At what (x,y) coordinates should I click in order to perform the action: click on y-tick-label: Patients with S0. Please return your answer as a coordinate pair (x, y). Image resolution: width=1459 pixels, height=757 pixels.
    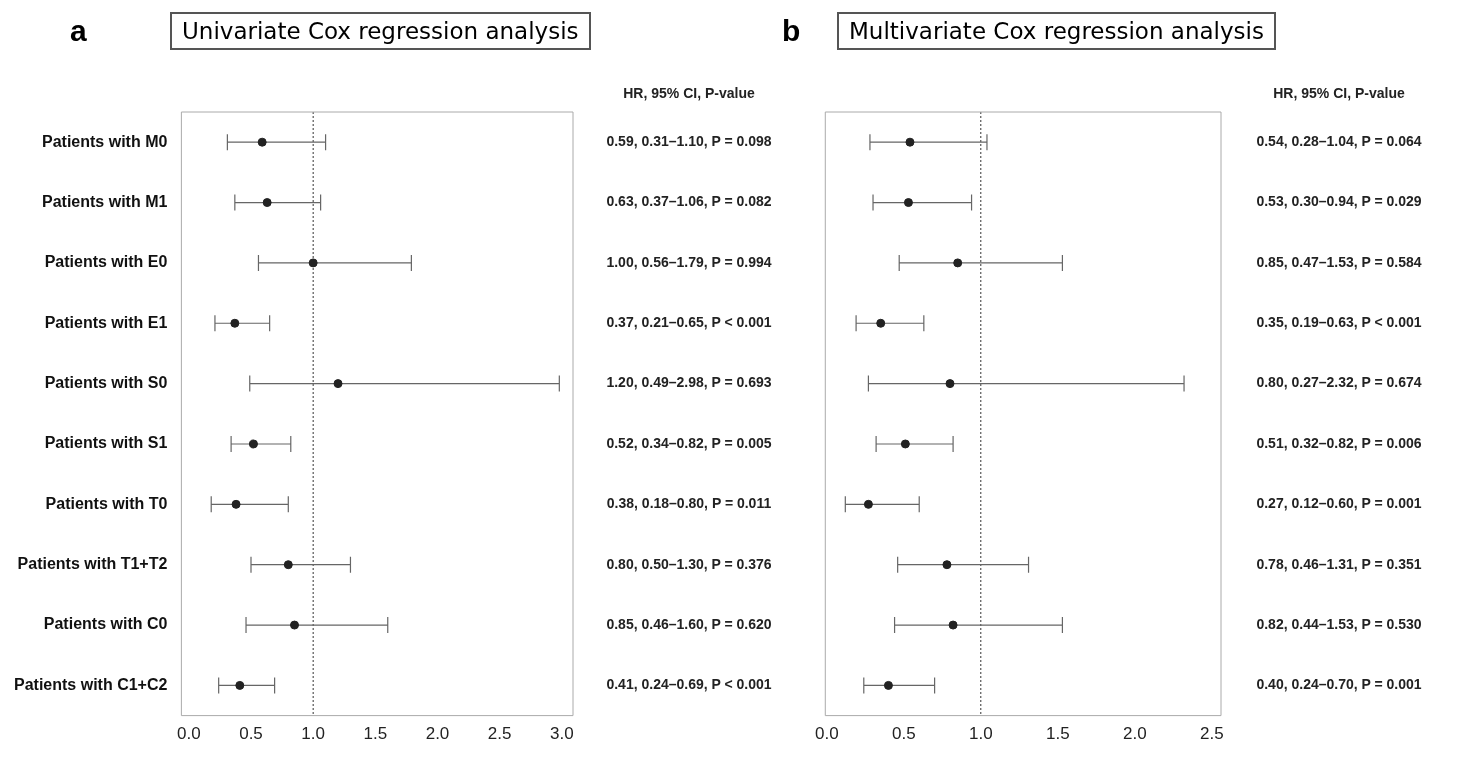
    Looking at the image, I should click on (106, 383).